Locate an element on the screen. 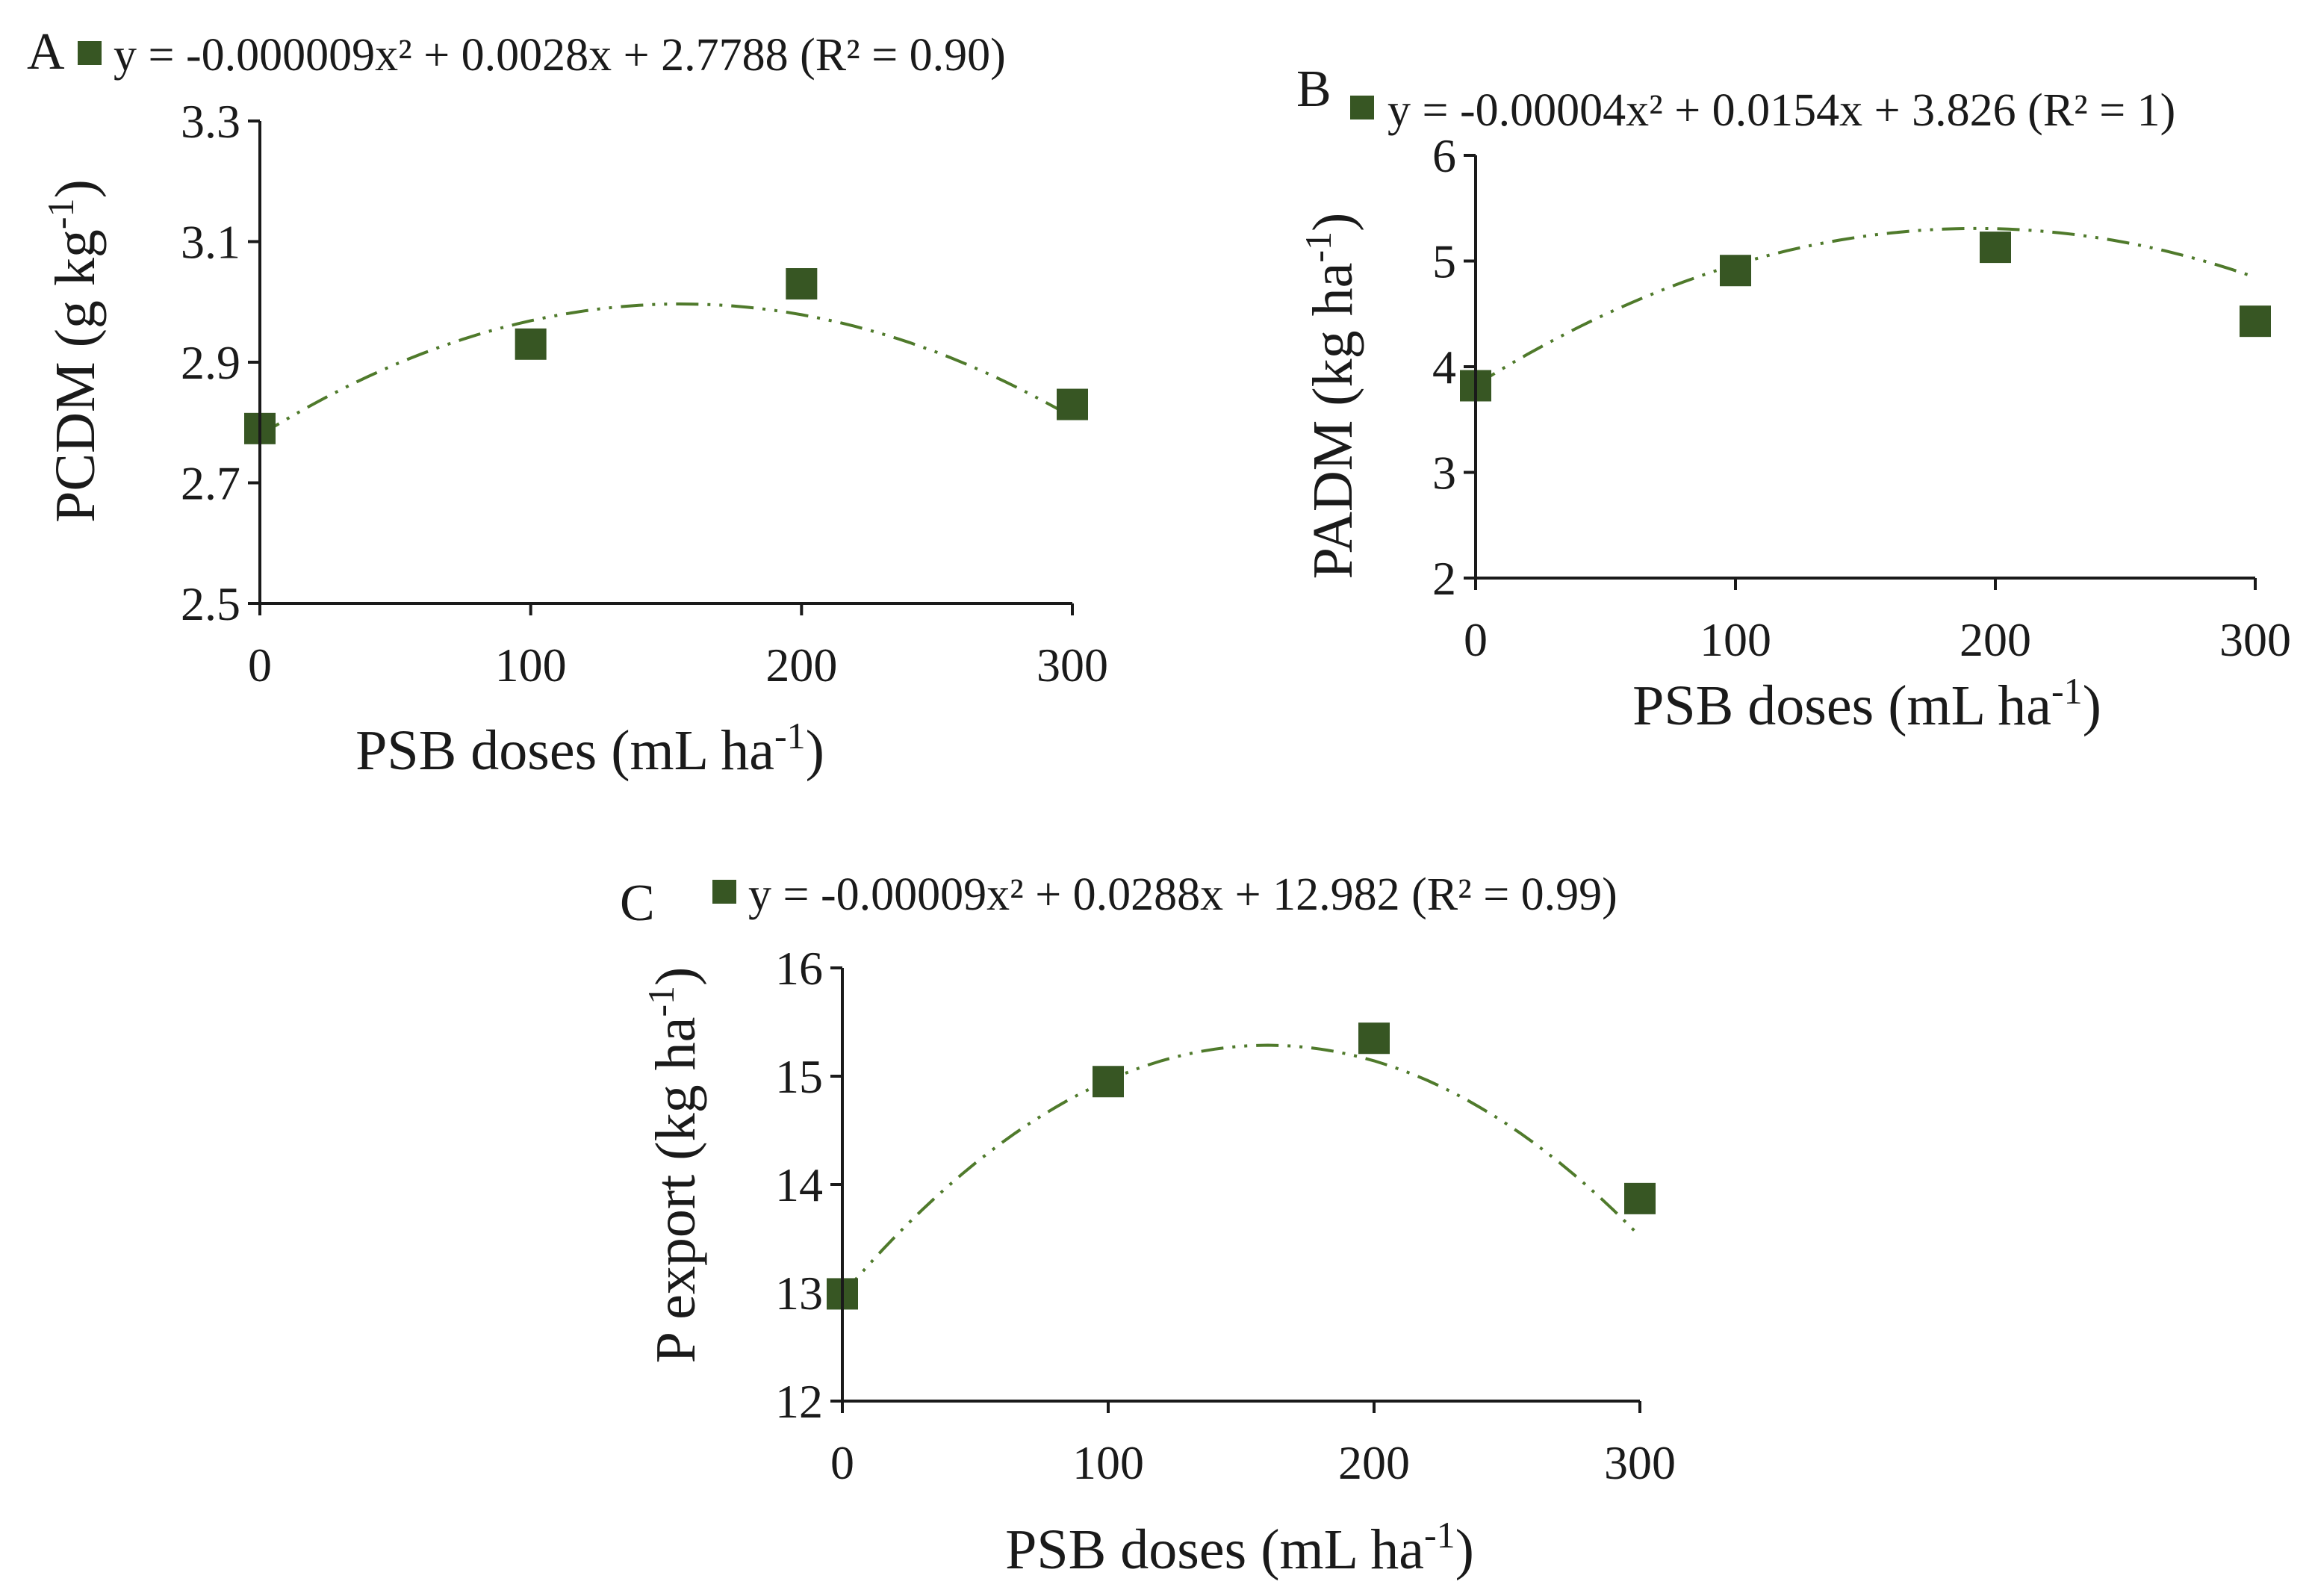 This screenshot has width=2309, height=1596. y-ticks-a: 2.5 2.7 2.9 3.1 3.3 is located at coordinates (220, 362).